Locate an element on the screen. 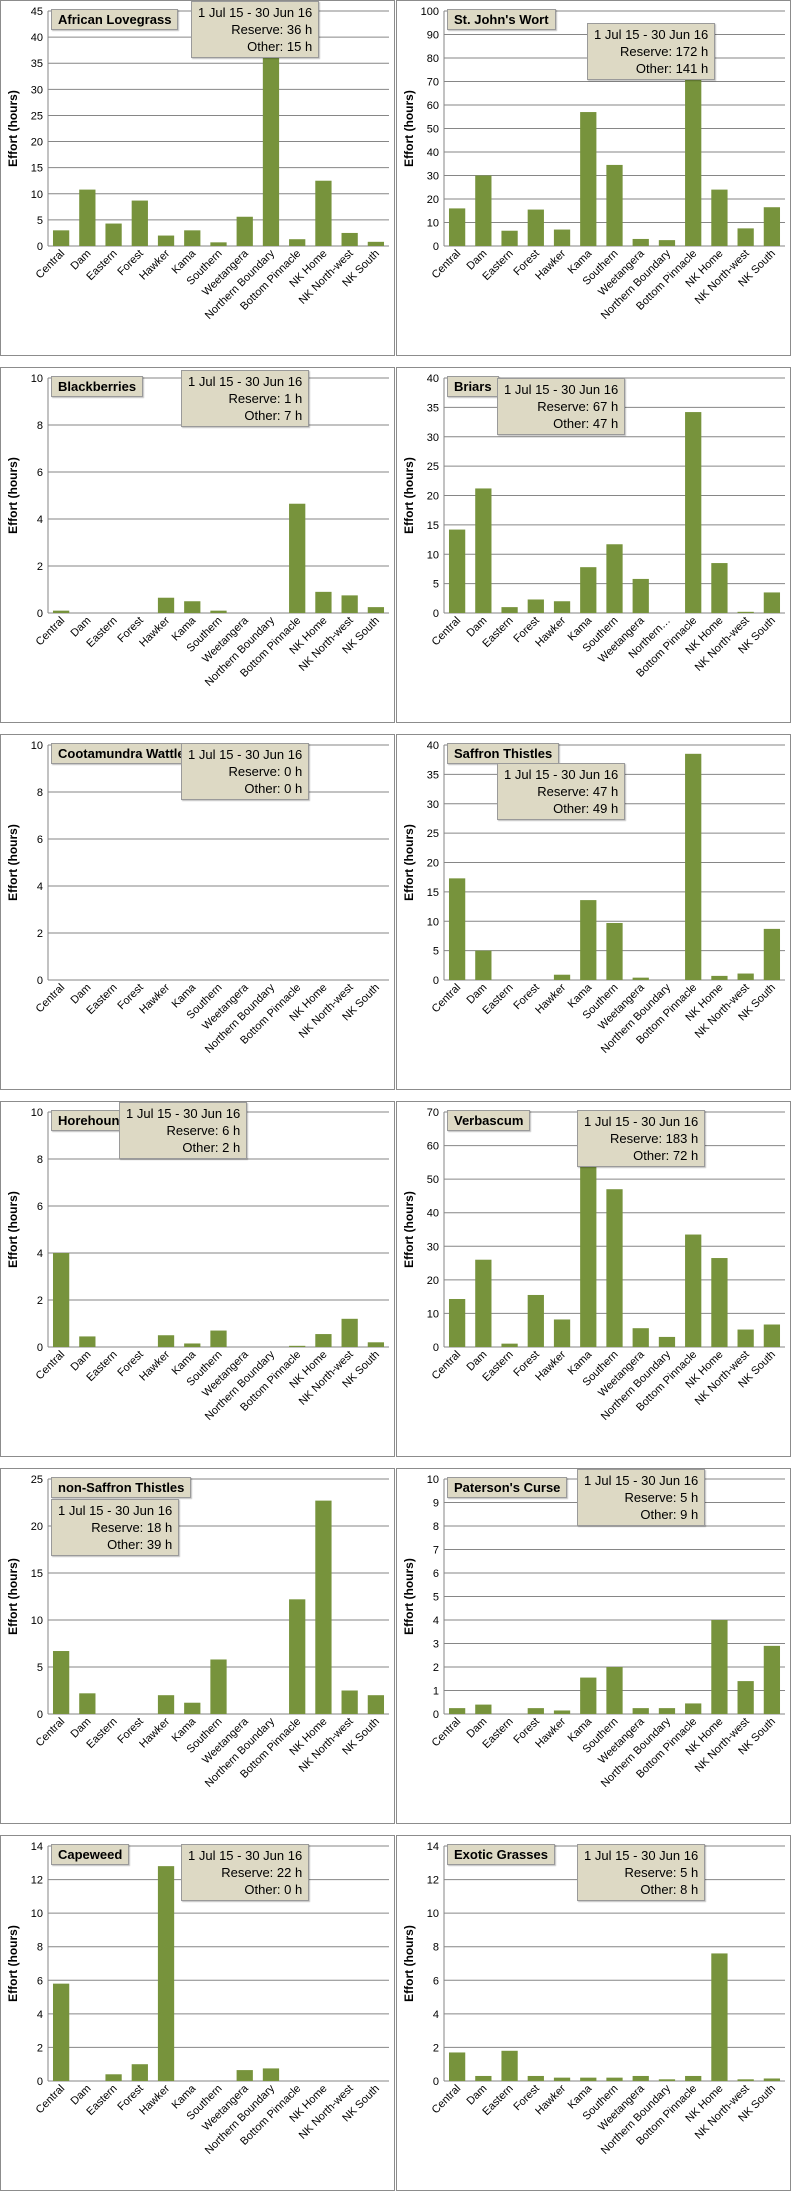 The image size is (807, 2202). chart-title: Capeweed is located at coordinates (90, 1854).